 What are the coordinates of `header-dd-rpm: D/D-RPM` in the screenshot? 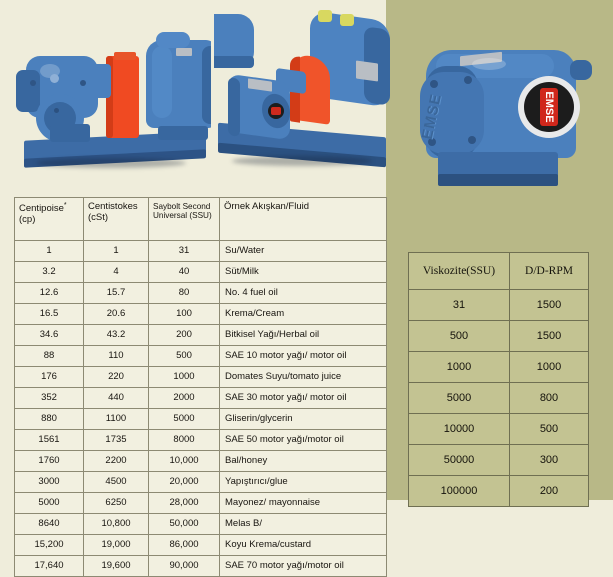 It's located at (549, 271).